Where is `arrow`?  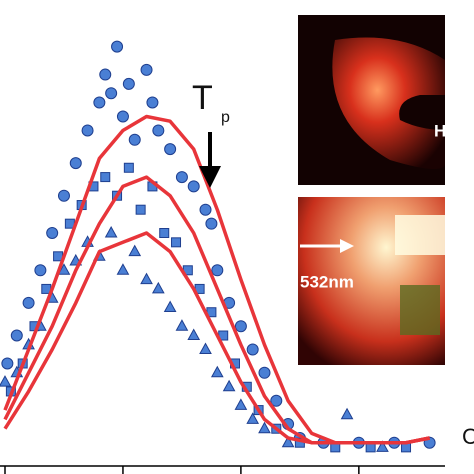
arrow is located at coordinates (210, 177).